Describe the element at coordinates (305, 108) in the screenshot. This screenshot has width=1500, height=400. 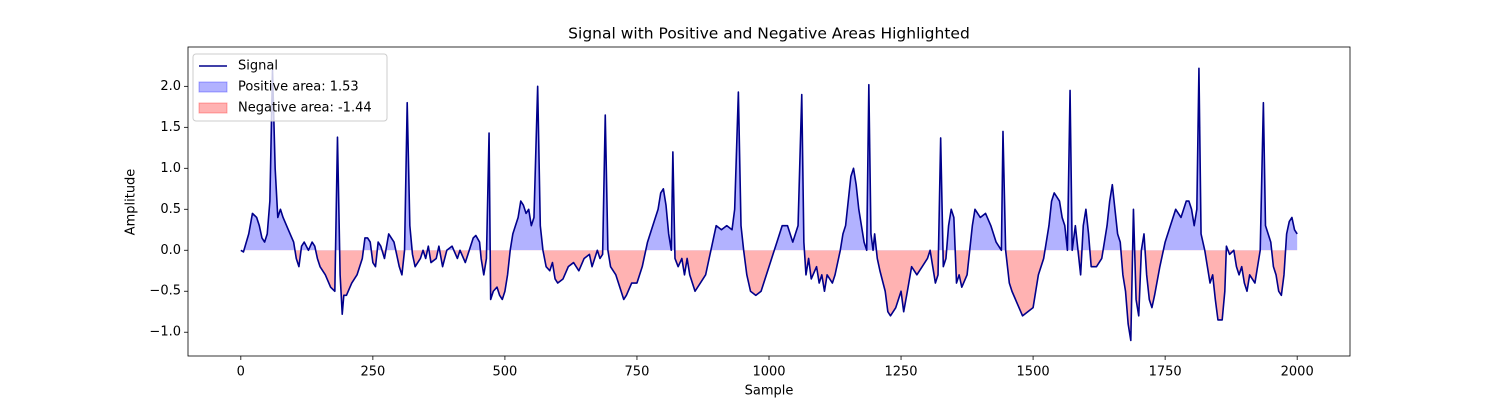
I see `legend-label: Negative area: -1.44` at that location.